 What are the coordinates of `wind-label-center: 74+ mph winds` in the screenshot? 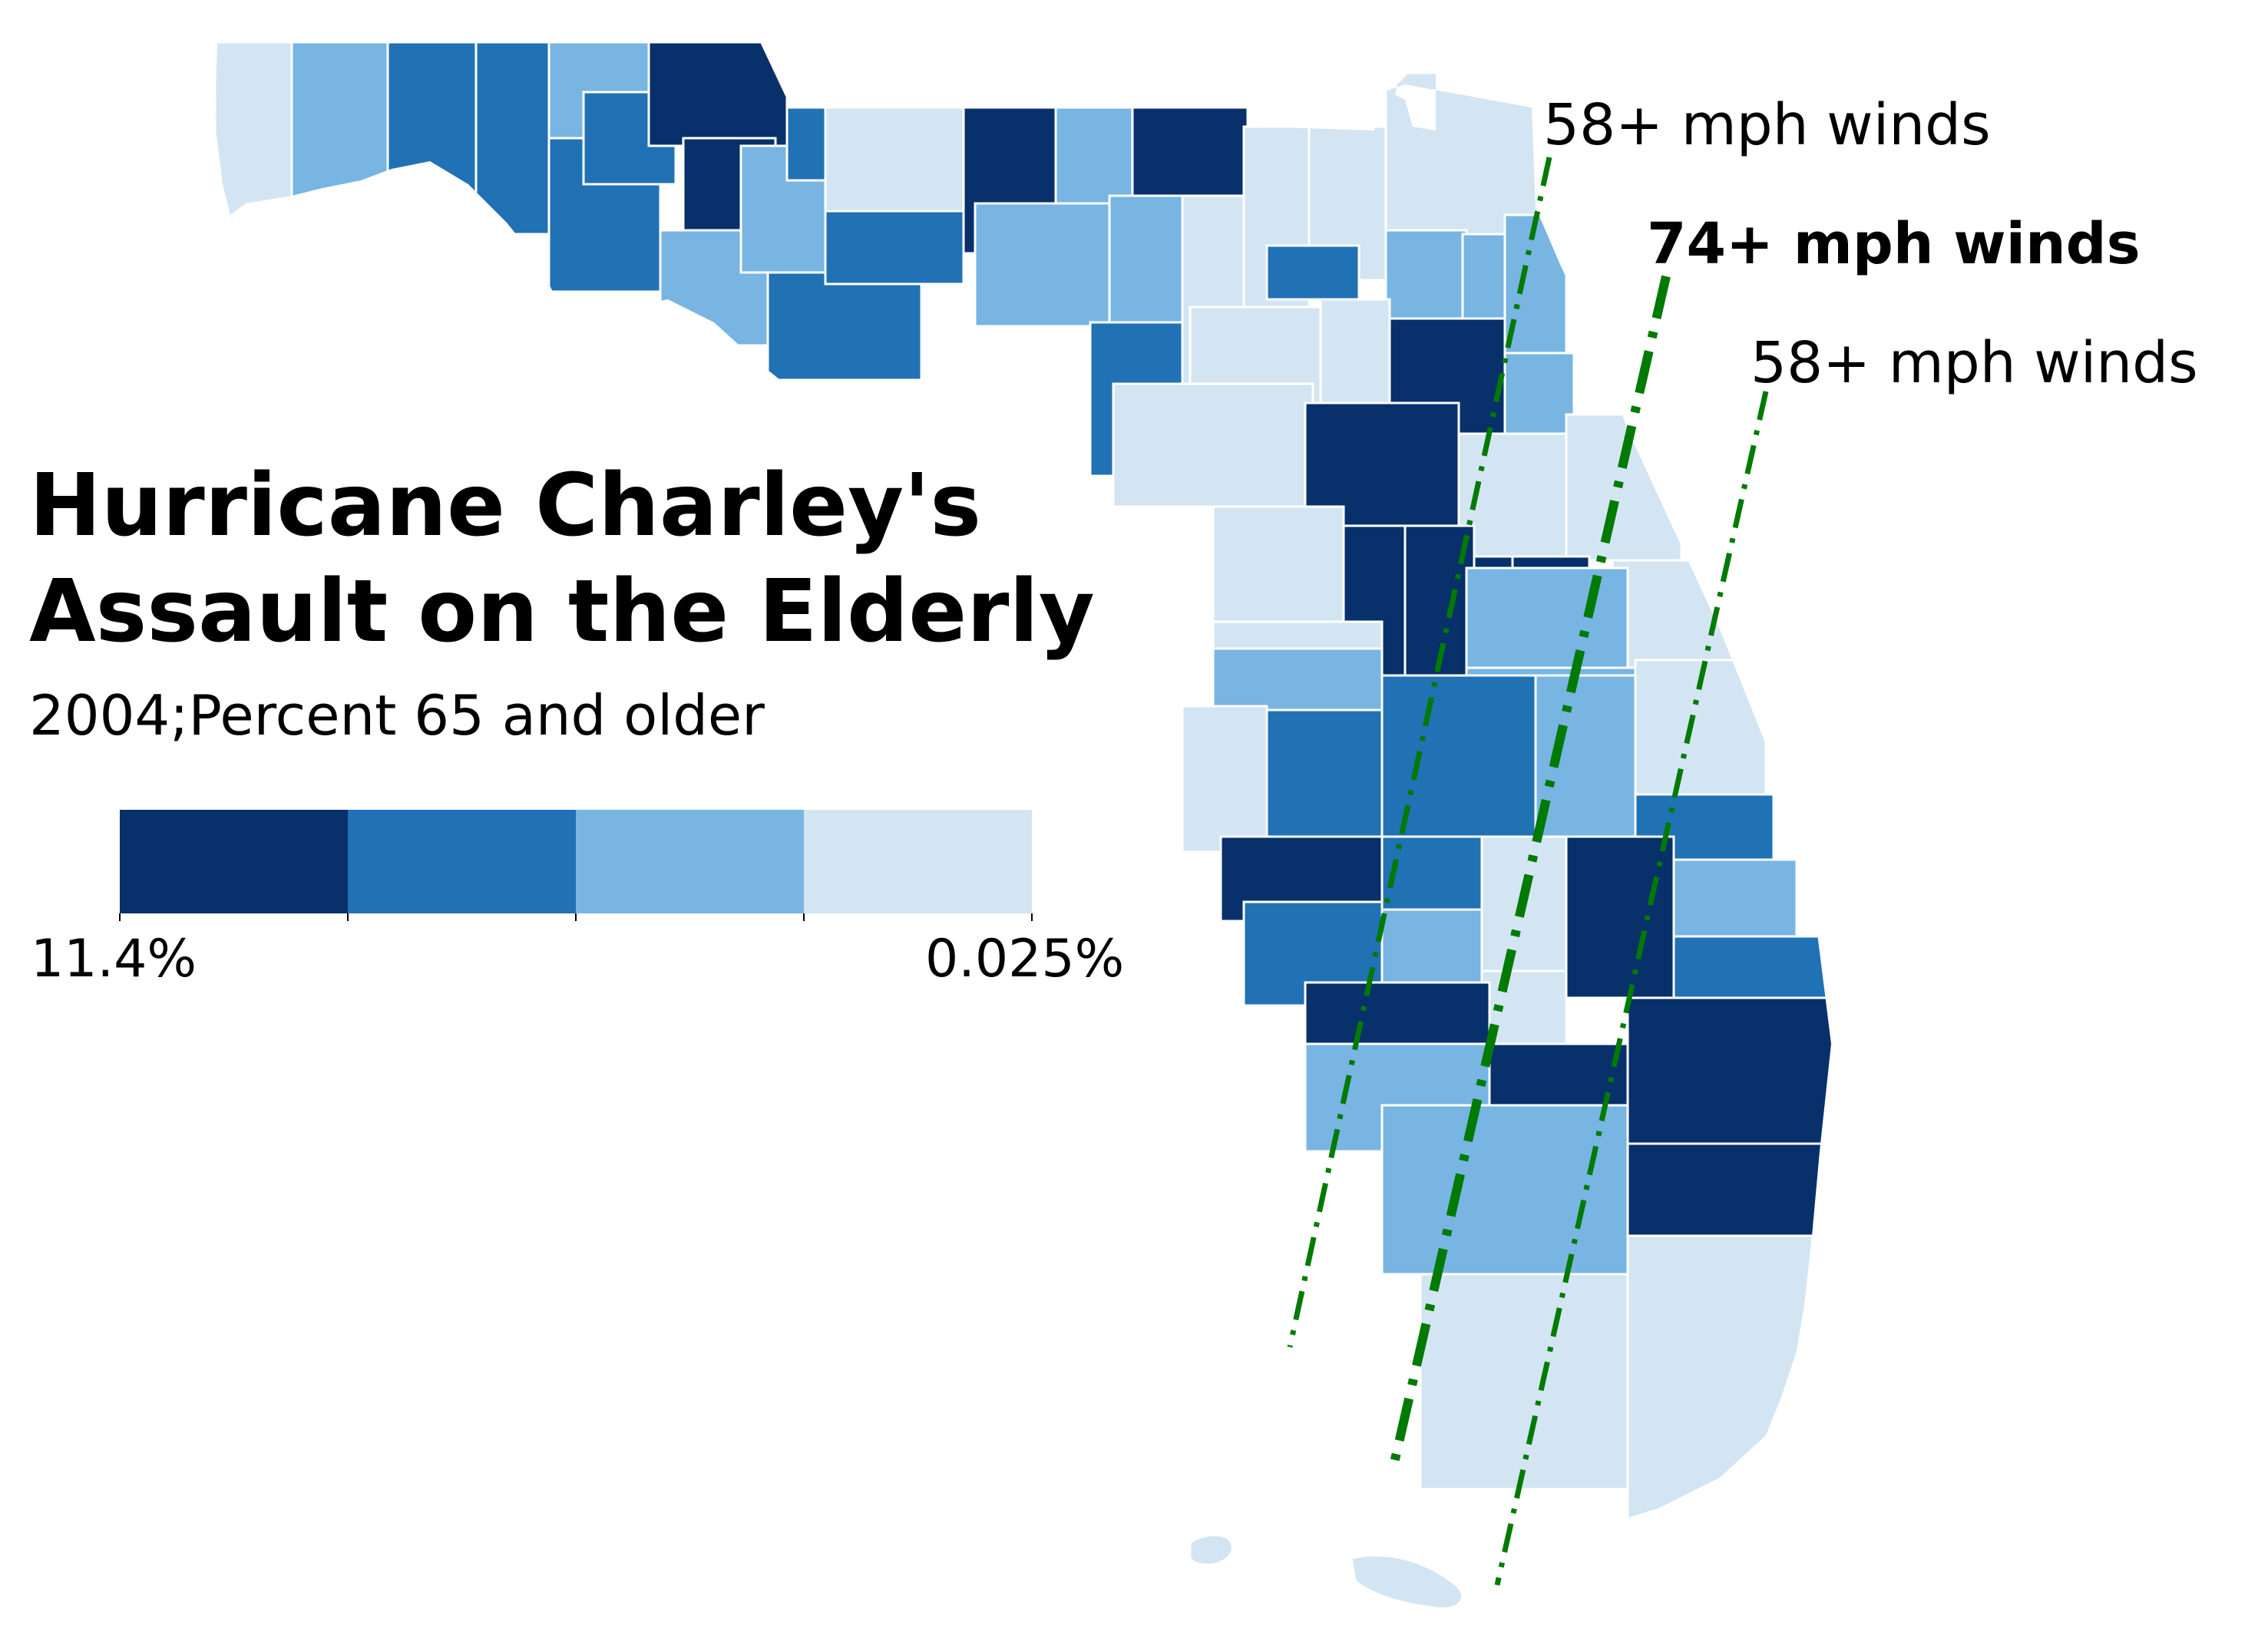 It's located at (1894, 244).